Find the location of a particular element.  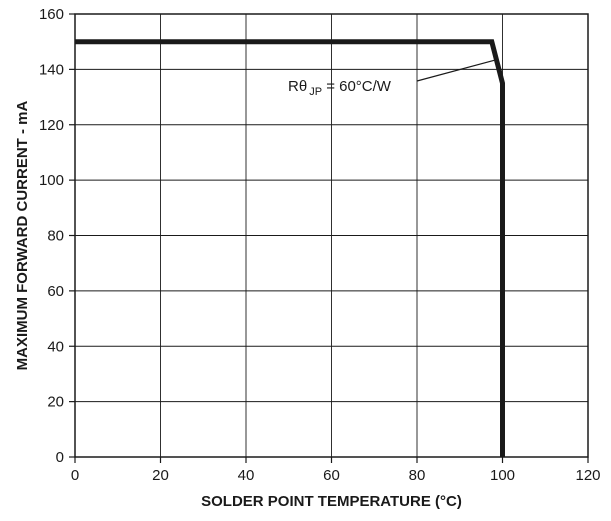

x-tick-label: 80 is located at coordinates (417, 475).